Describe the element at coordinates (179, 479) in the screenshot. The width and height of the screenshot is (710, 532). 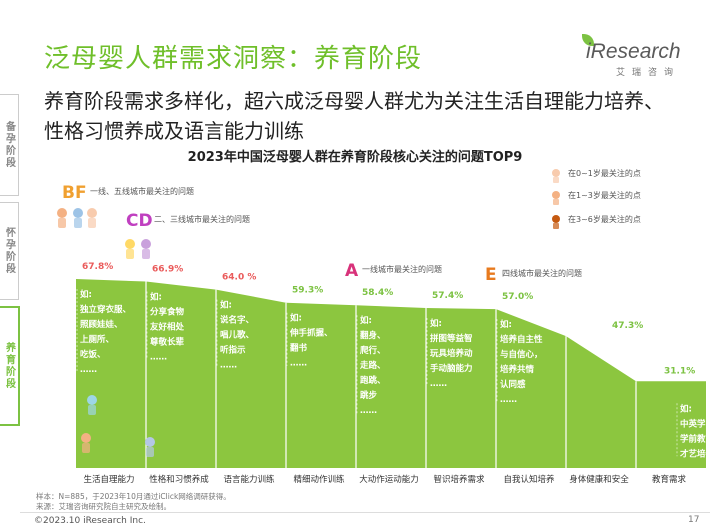
I see `category-label: 性格和习惯养成` at that location.